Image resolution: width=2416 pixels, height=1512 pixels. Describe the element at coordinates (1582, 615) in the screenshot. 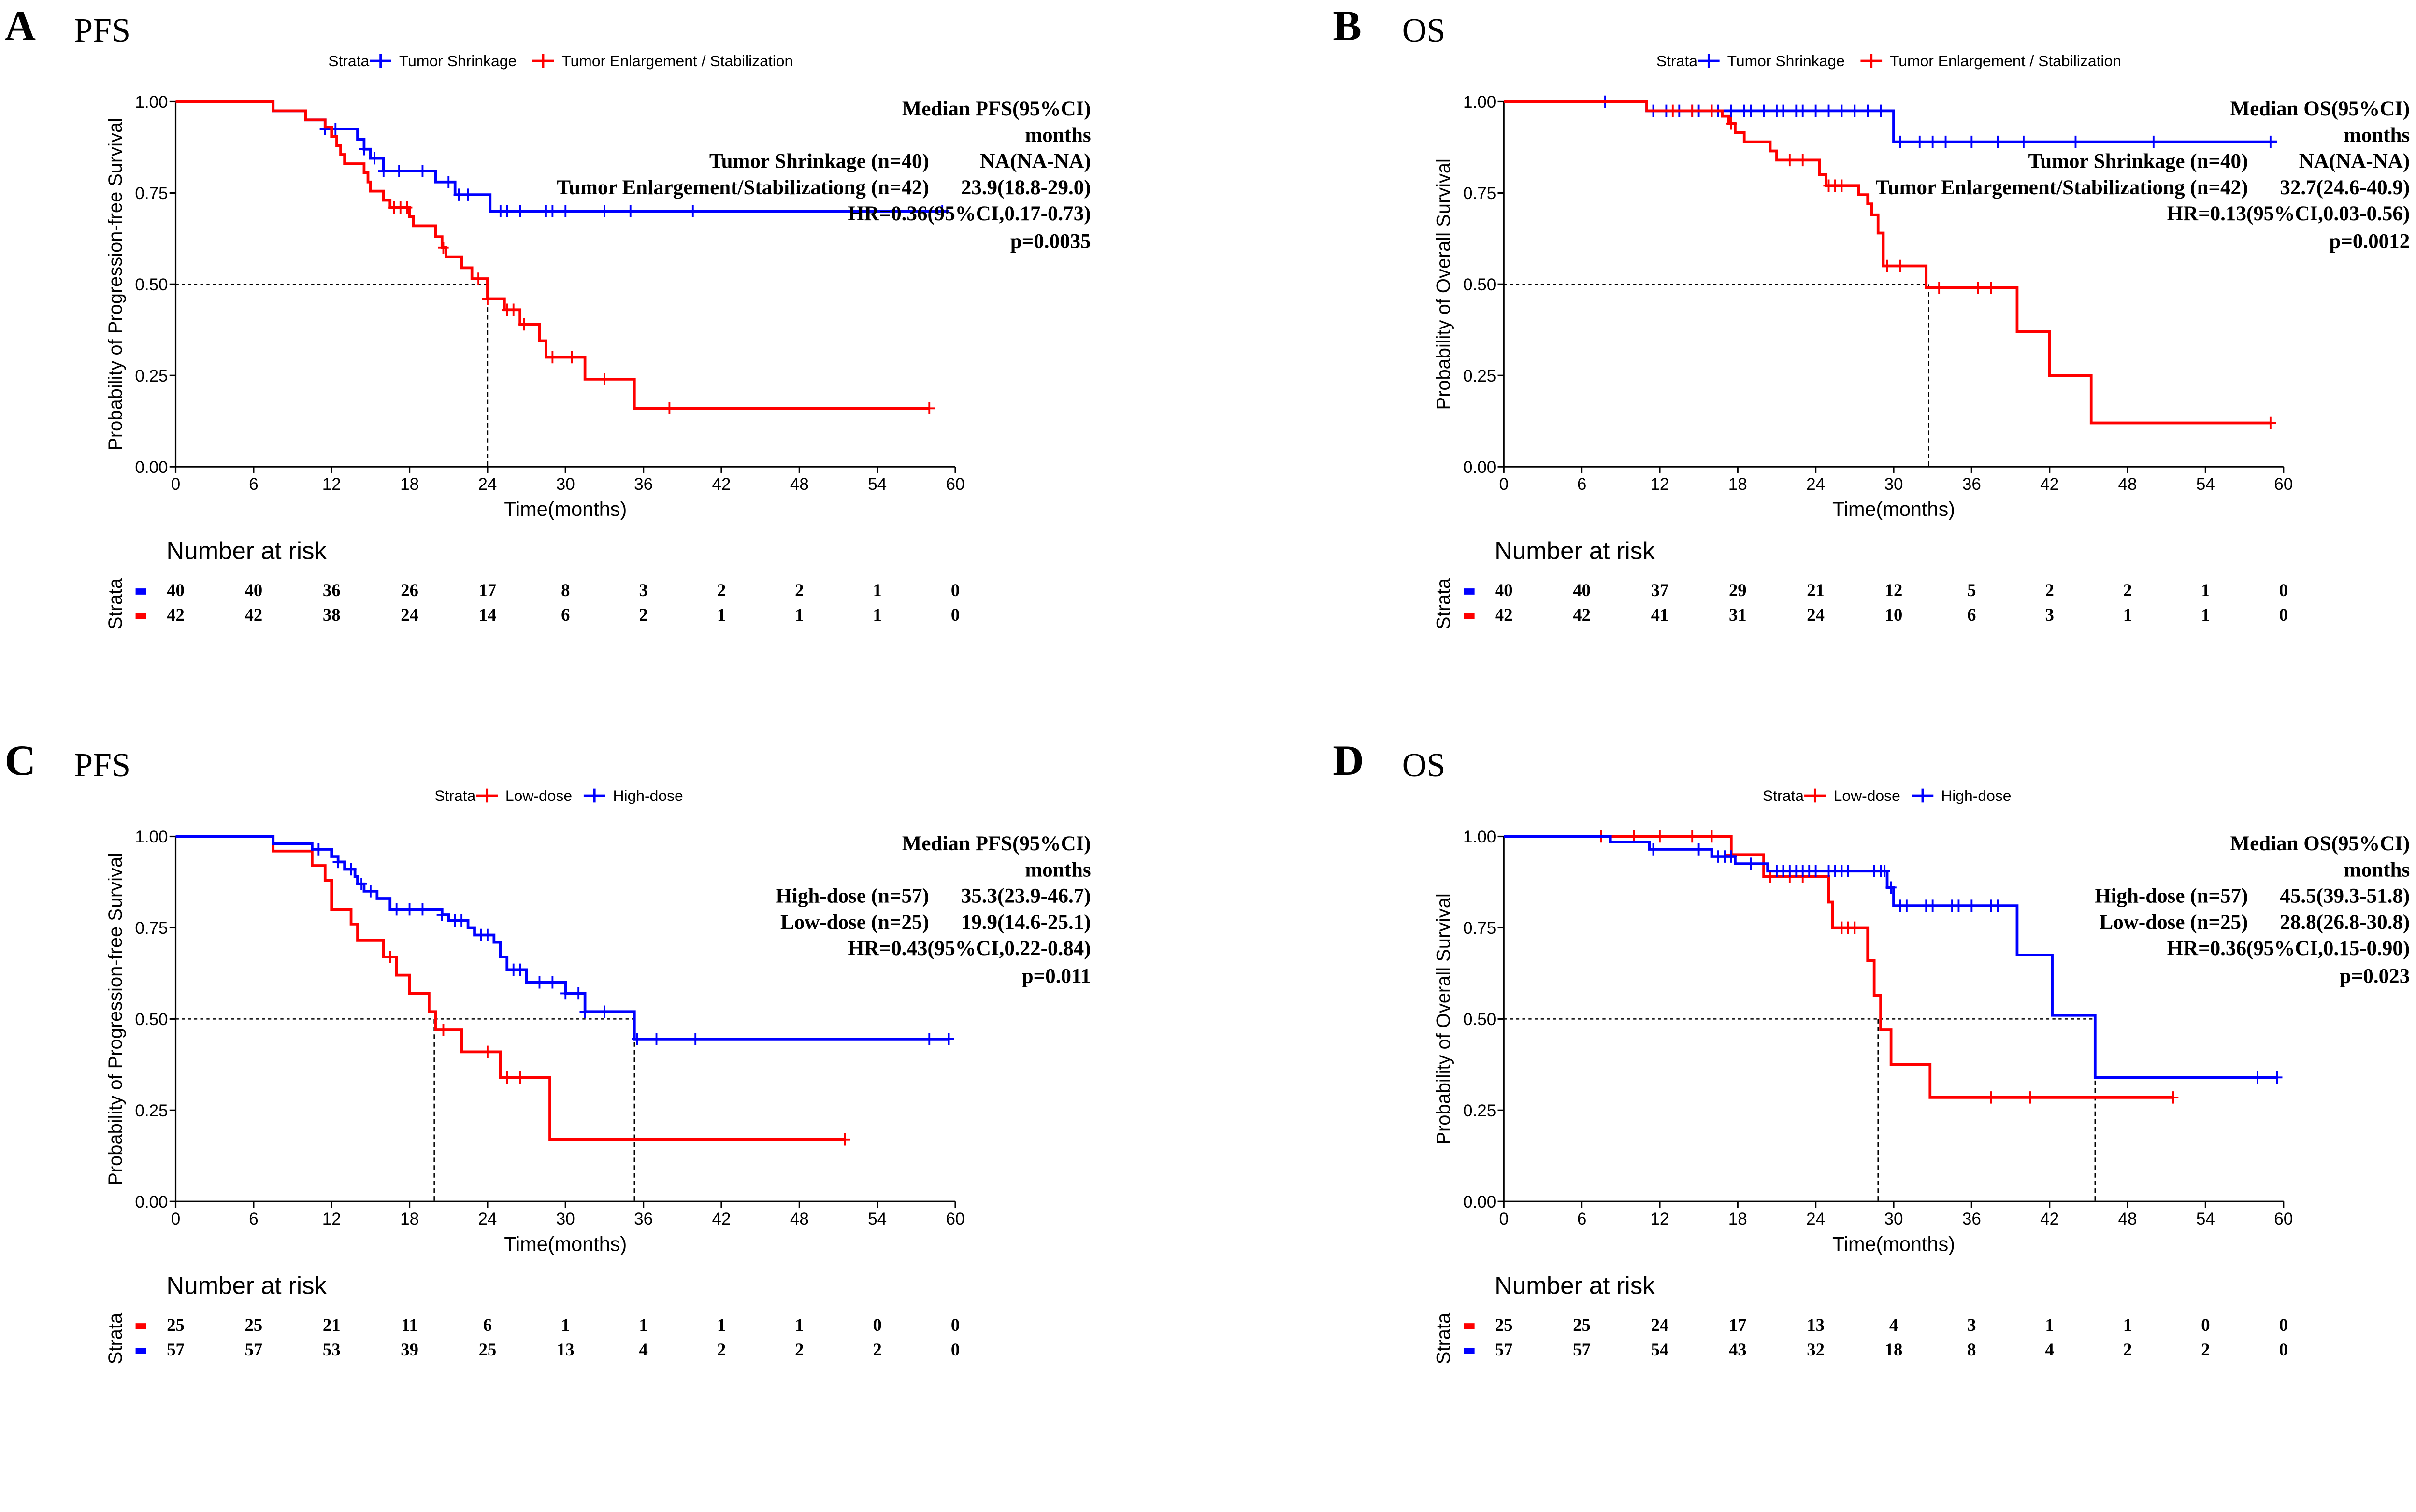

I see `risk-cell: 42` at that location.